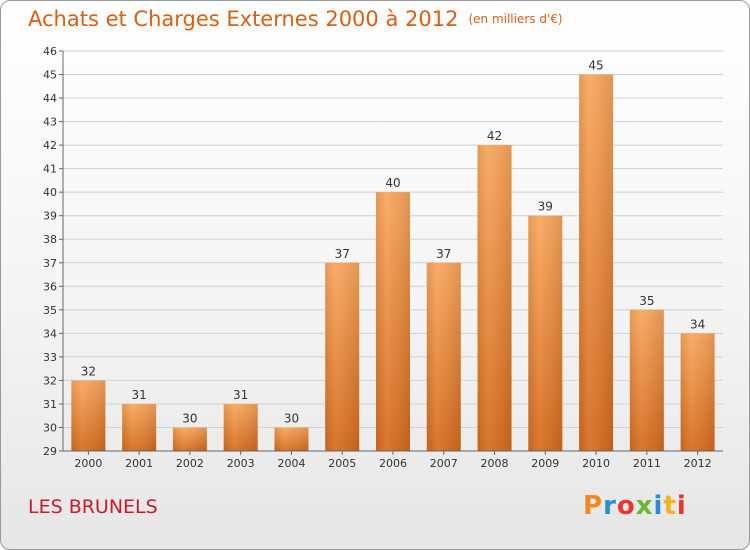 The width and height of the screenshot is (750, 550). What do you see at coordinates (515, 19) in the screenshot?
I see `chart-title-unit: (en milliers d'€)` at bounding box center [515, 19].